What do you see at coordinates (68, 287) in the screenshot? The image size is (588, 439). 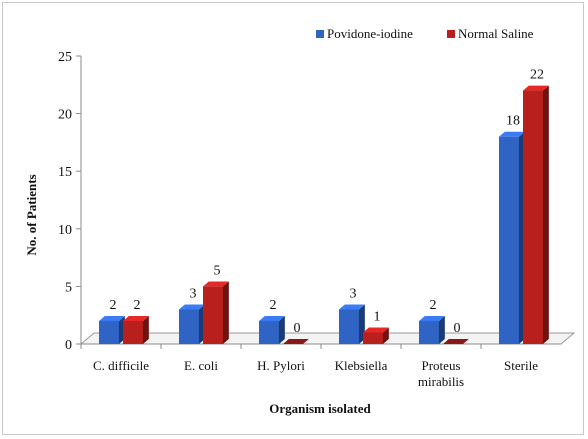 I see `y-tick-label: 5` at bounding box center [68, 287].